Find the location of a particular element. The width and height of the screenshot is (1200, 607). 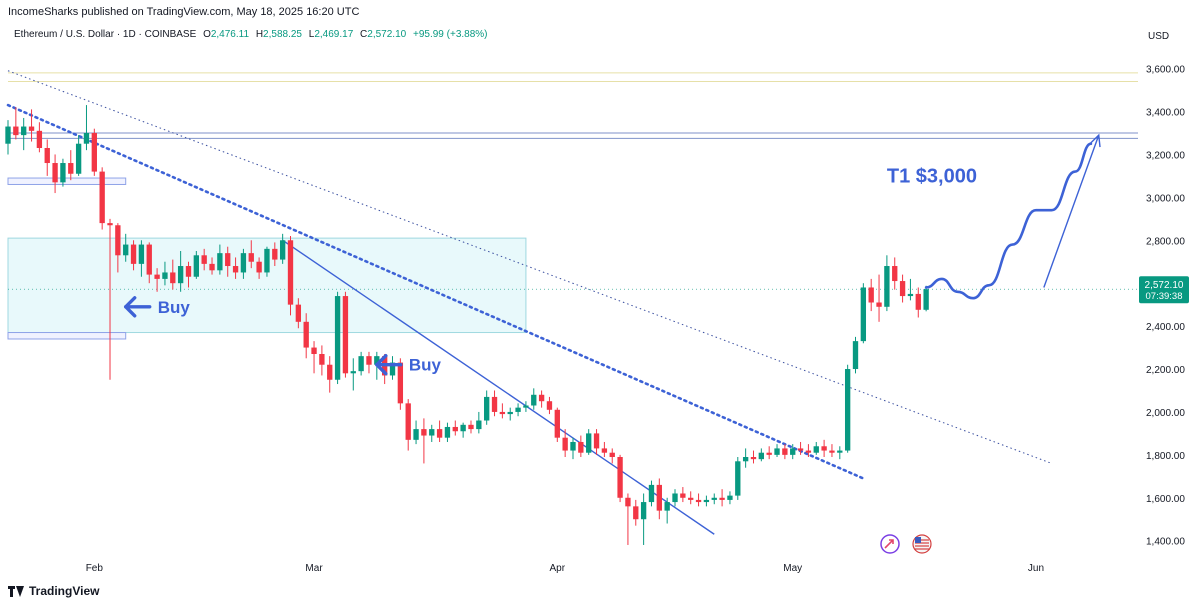

arrow-left-head is located at coordinates (130, 307).